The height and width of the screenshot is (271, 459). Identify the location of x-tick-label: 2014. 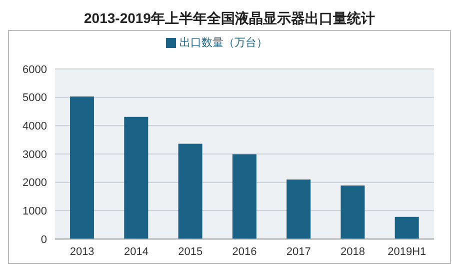
(136, 252).